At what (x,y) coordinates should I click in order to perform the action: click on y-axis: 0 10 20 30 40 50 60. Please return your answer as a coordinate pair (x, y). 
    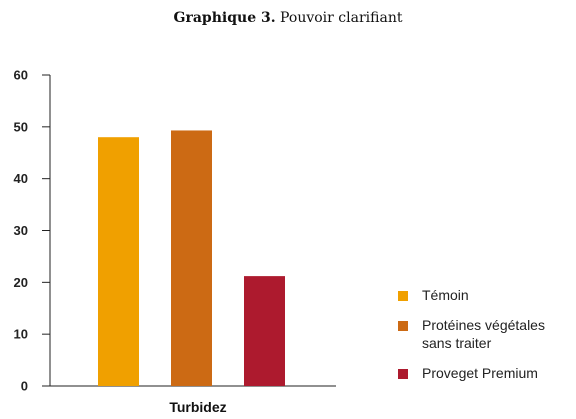
    Looking at the image, I should click on (32, 231).